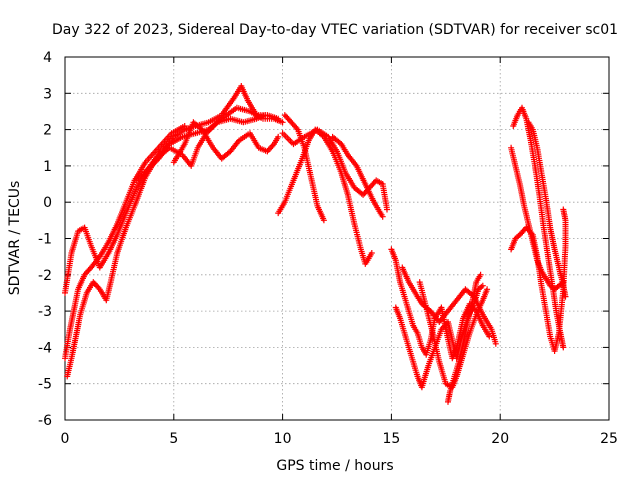 The height and width of the screenshot is (480, 640). I want to click on y-tick-label: -1, so click(45, 240).